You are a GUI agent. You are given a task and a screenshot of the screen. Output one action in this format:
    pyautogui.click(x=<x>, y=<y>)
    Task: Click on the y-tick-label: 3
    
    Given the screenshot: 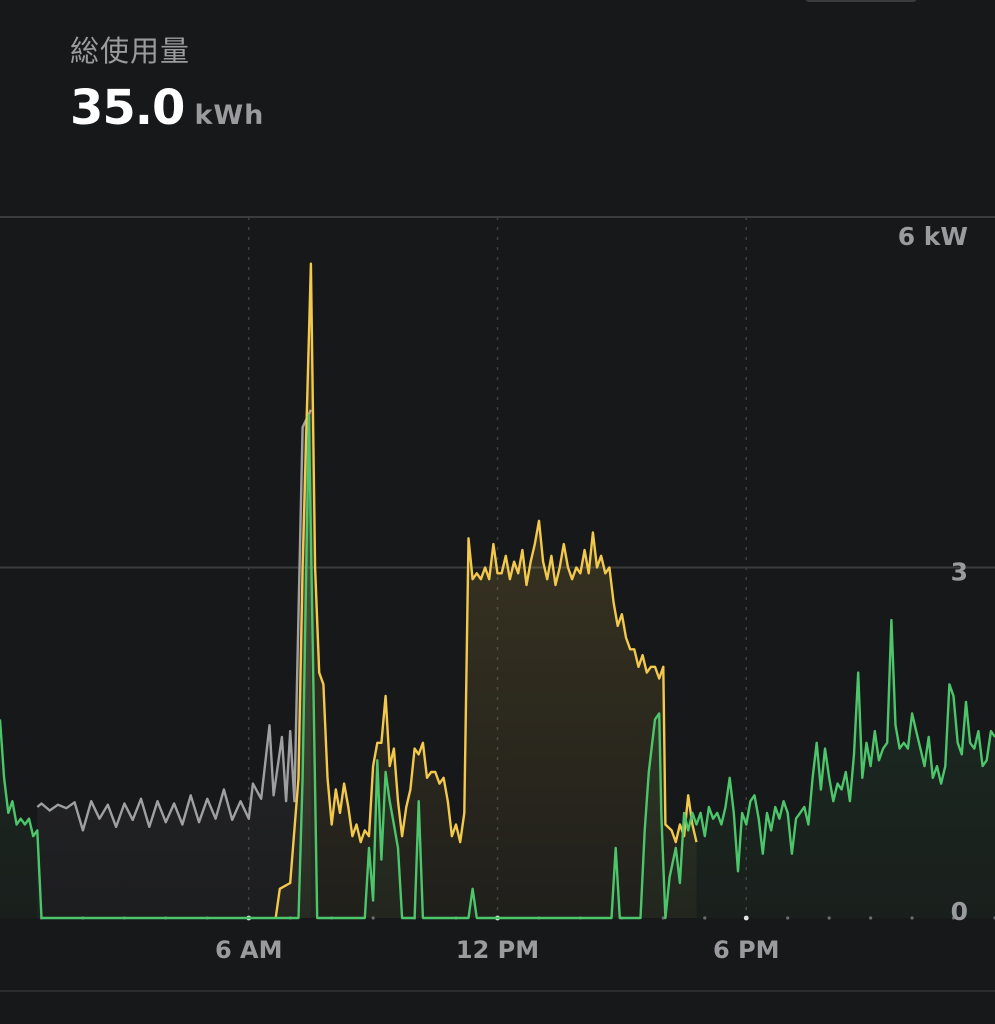 What is the action you would take?
    pyautogui.click(x=959, y=572)
    